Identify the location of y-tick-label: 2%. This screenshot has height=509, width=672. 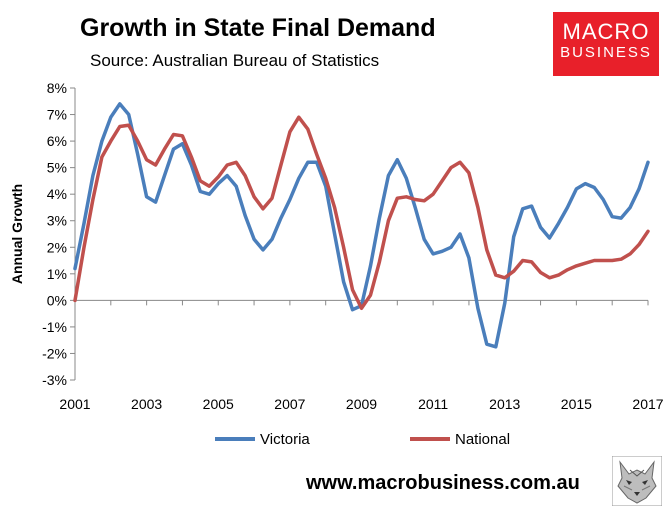
(57, 247).